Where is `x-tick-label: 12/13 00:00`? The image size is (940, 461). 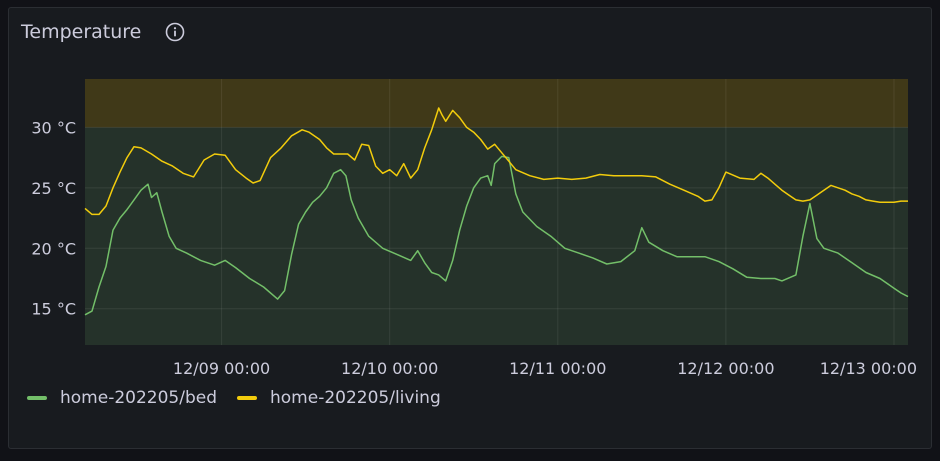 x-tick-label: 12/13 00:00 is located at coordinates (868, 368).